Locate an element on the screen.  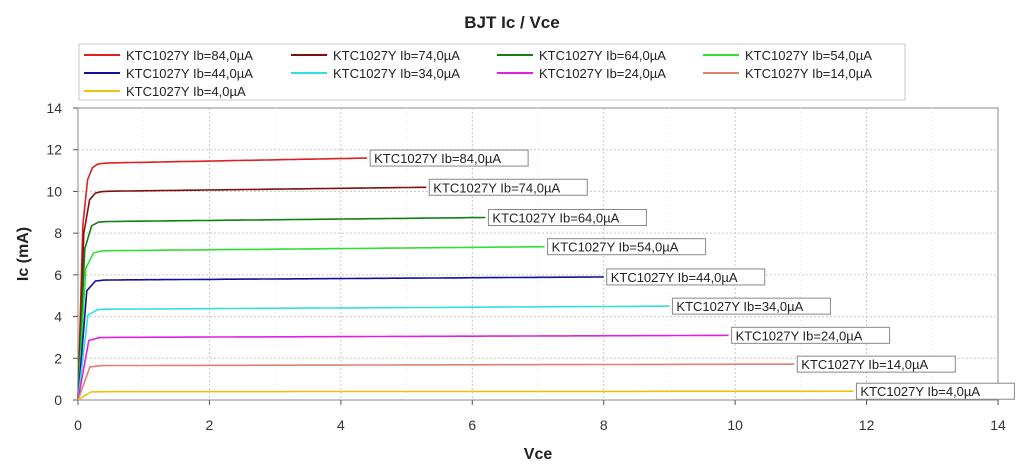
legend-box is located at coordinates (492, 72).